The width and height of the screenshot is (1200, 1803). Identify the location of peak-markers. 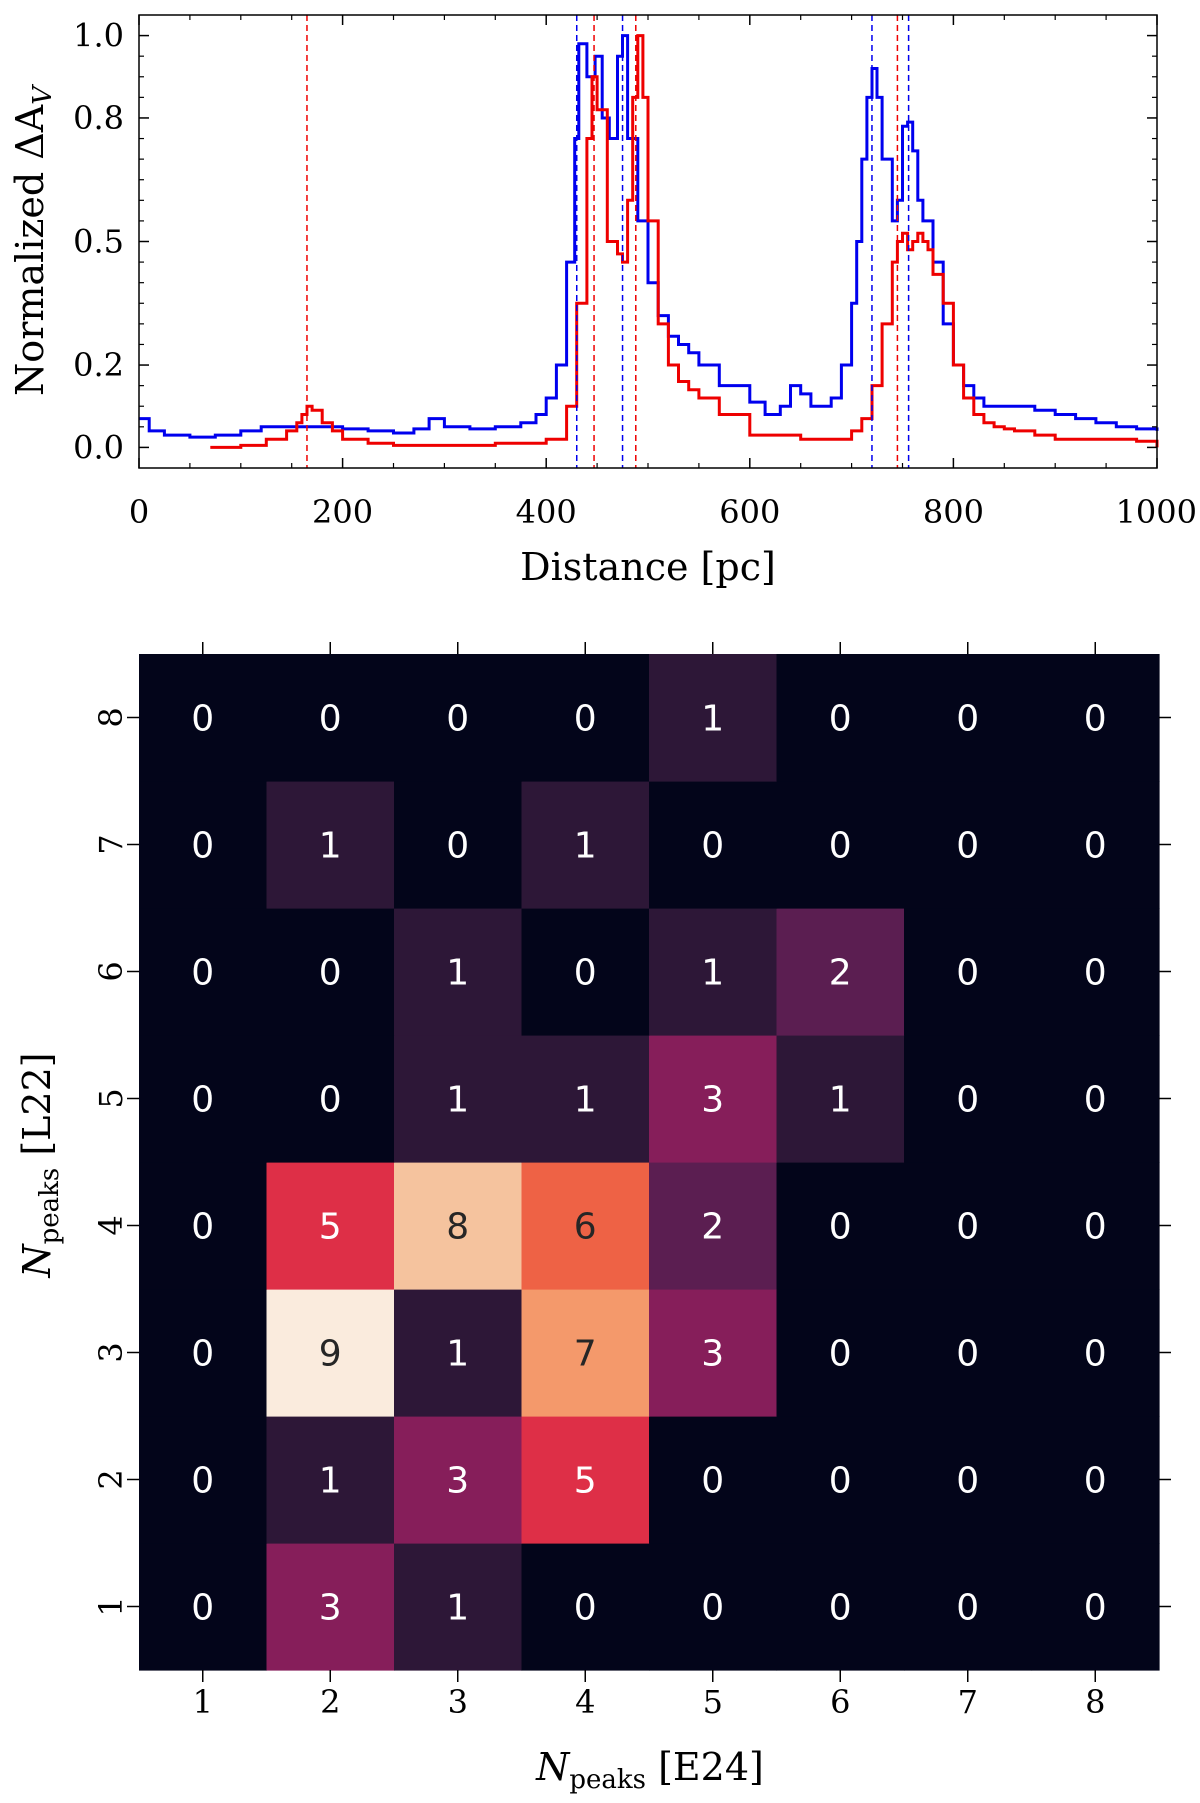
(608, 241).